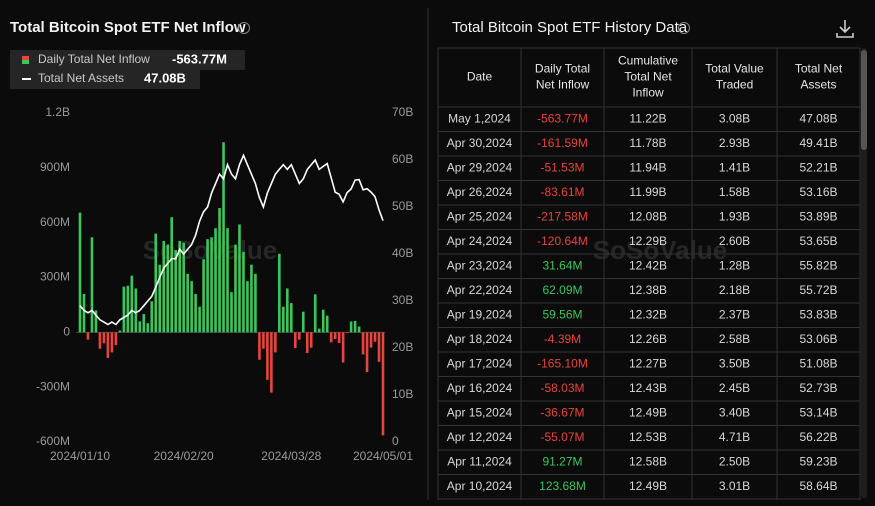  What do you see at coordinates (647, 118) in the screenshot?
I see `table-cell: 11.22B` at bounding box center [647, 118].